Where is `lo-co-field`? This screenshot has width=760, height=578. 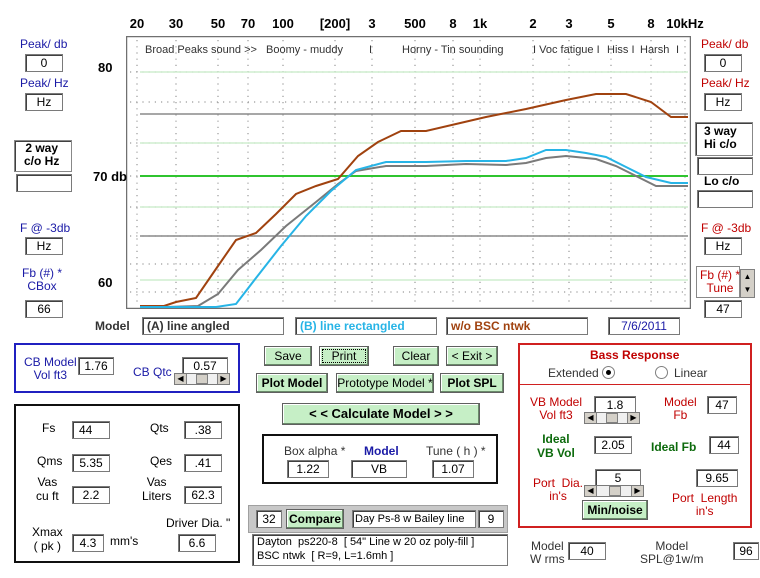 lo-co-field is located at coordinates (725, 199).